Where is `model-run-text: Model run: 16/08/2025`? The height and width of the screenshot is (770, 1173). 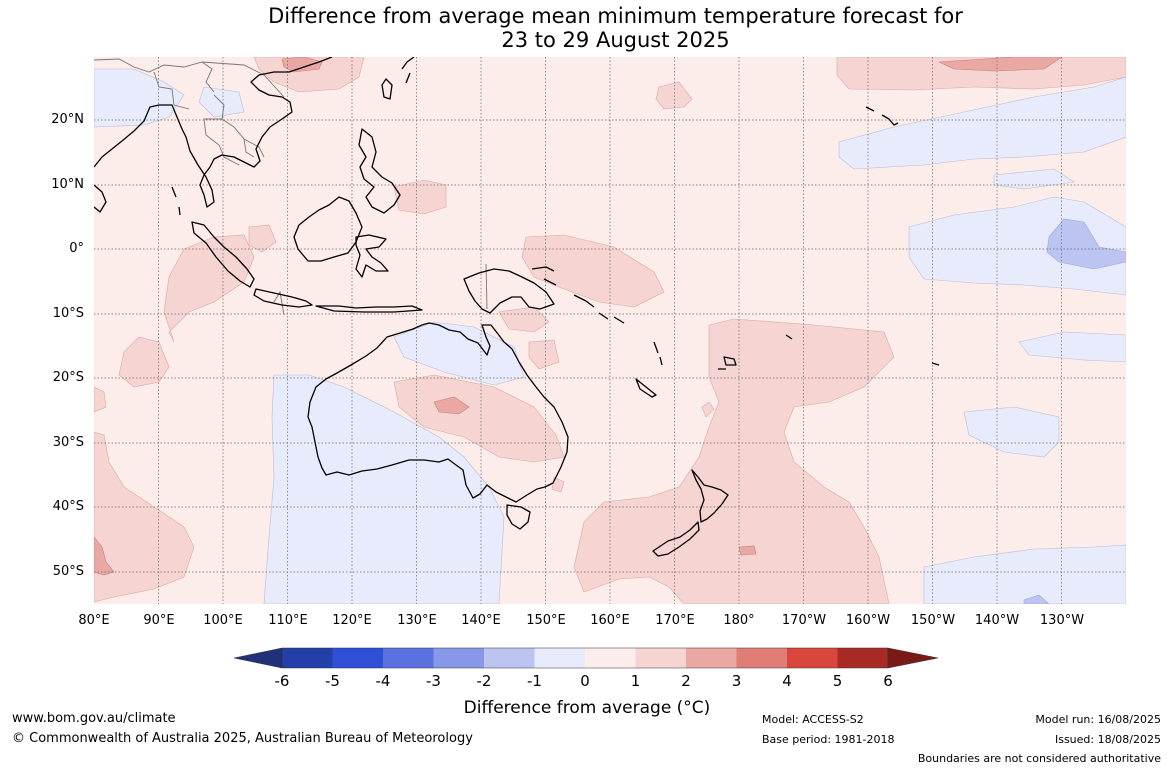 model-run-text: Model run: 16/08/2025 is located at coordinates (1098, 719).